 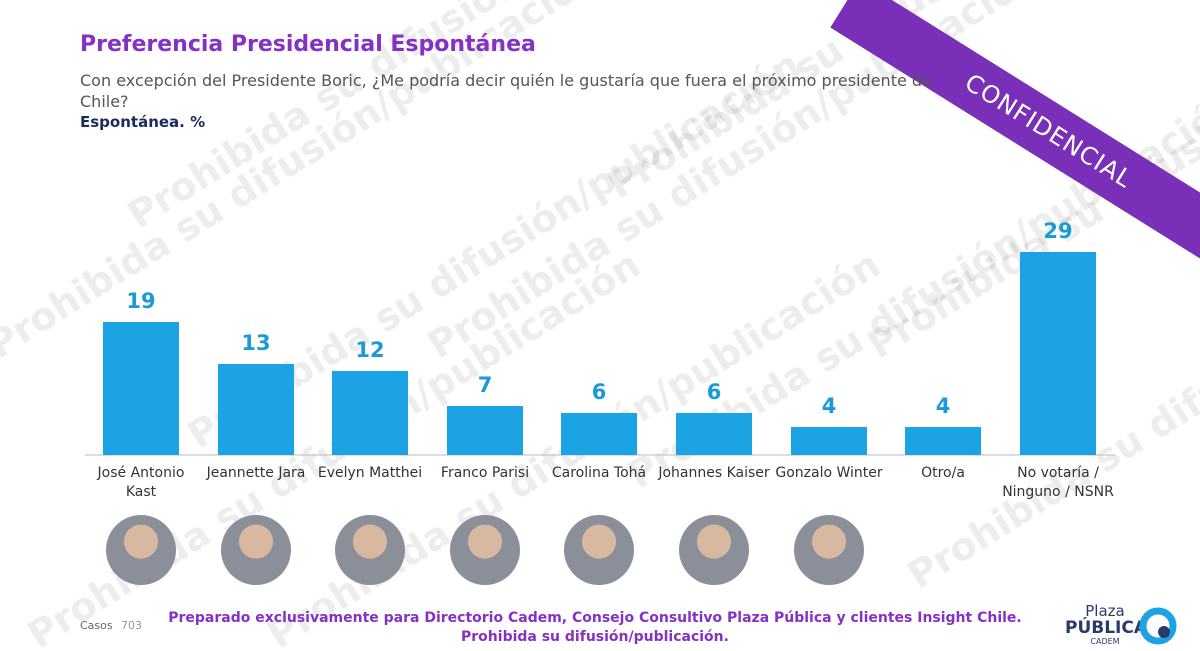 What do you see at coordinates (131, 625) in the screenshot?
I see `cases-value: 703` at bounding box center [131, 625].